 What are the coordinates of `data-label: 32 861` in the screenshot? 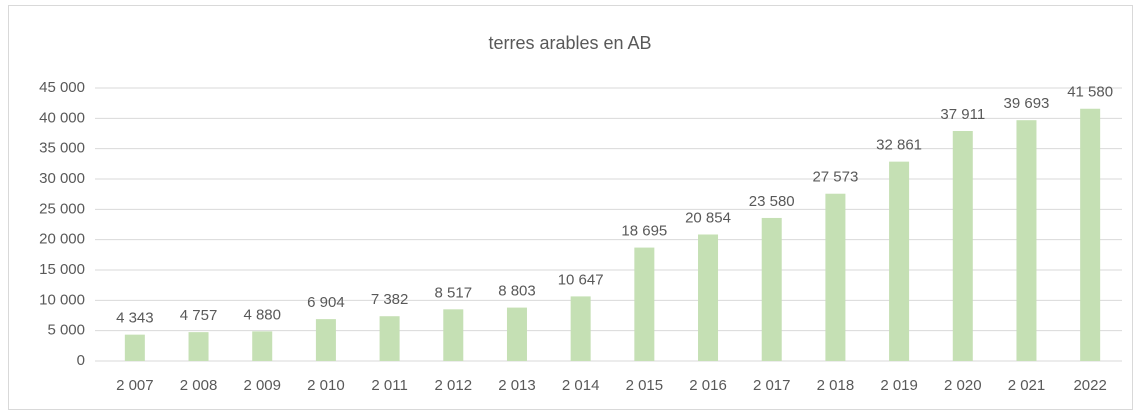 It's located at (899, 145).